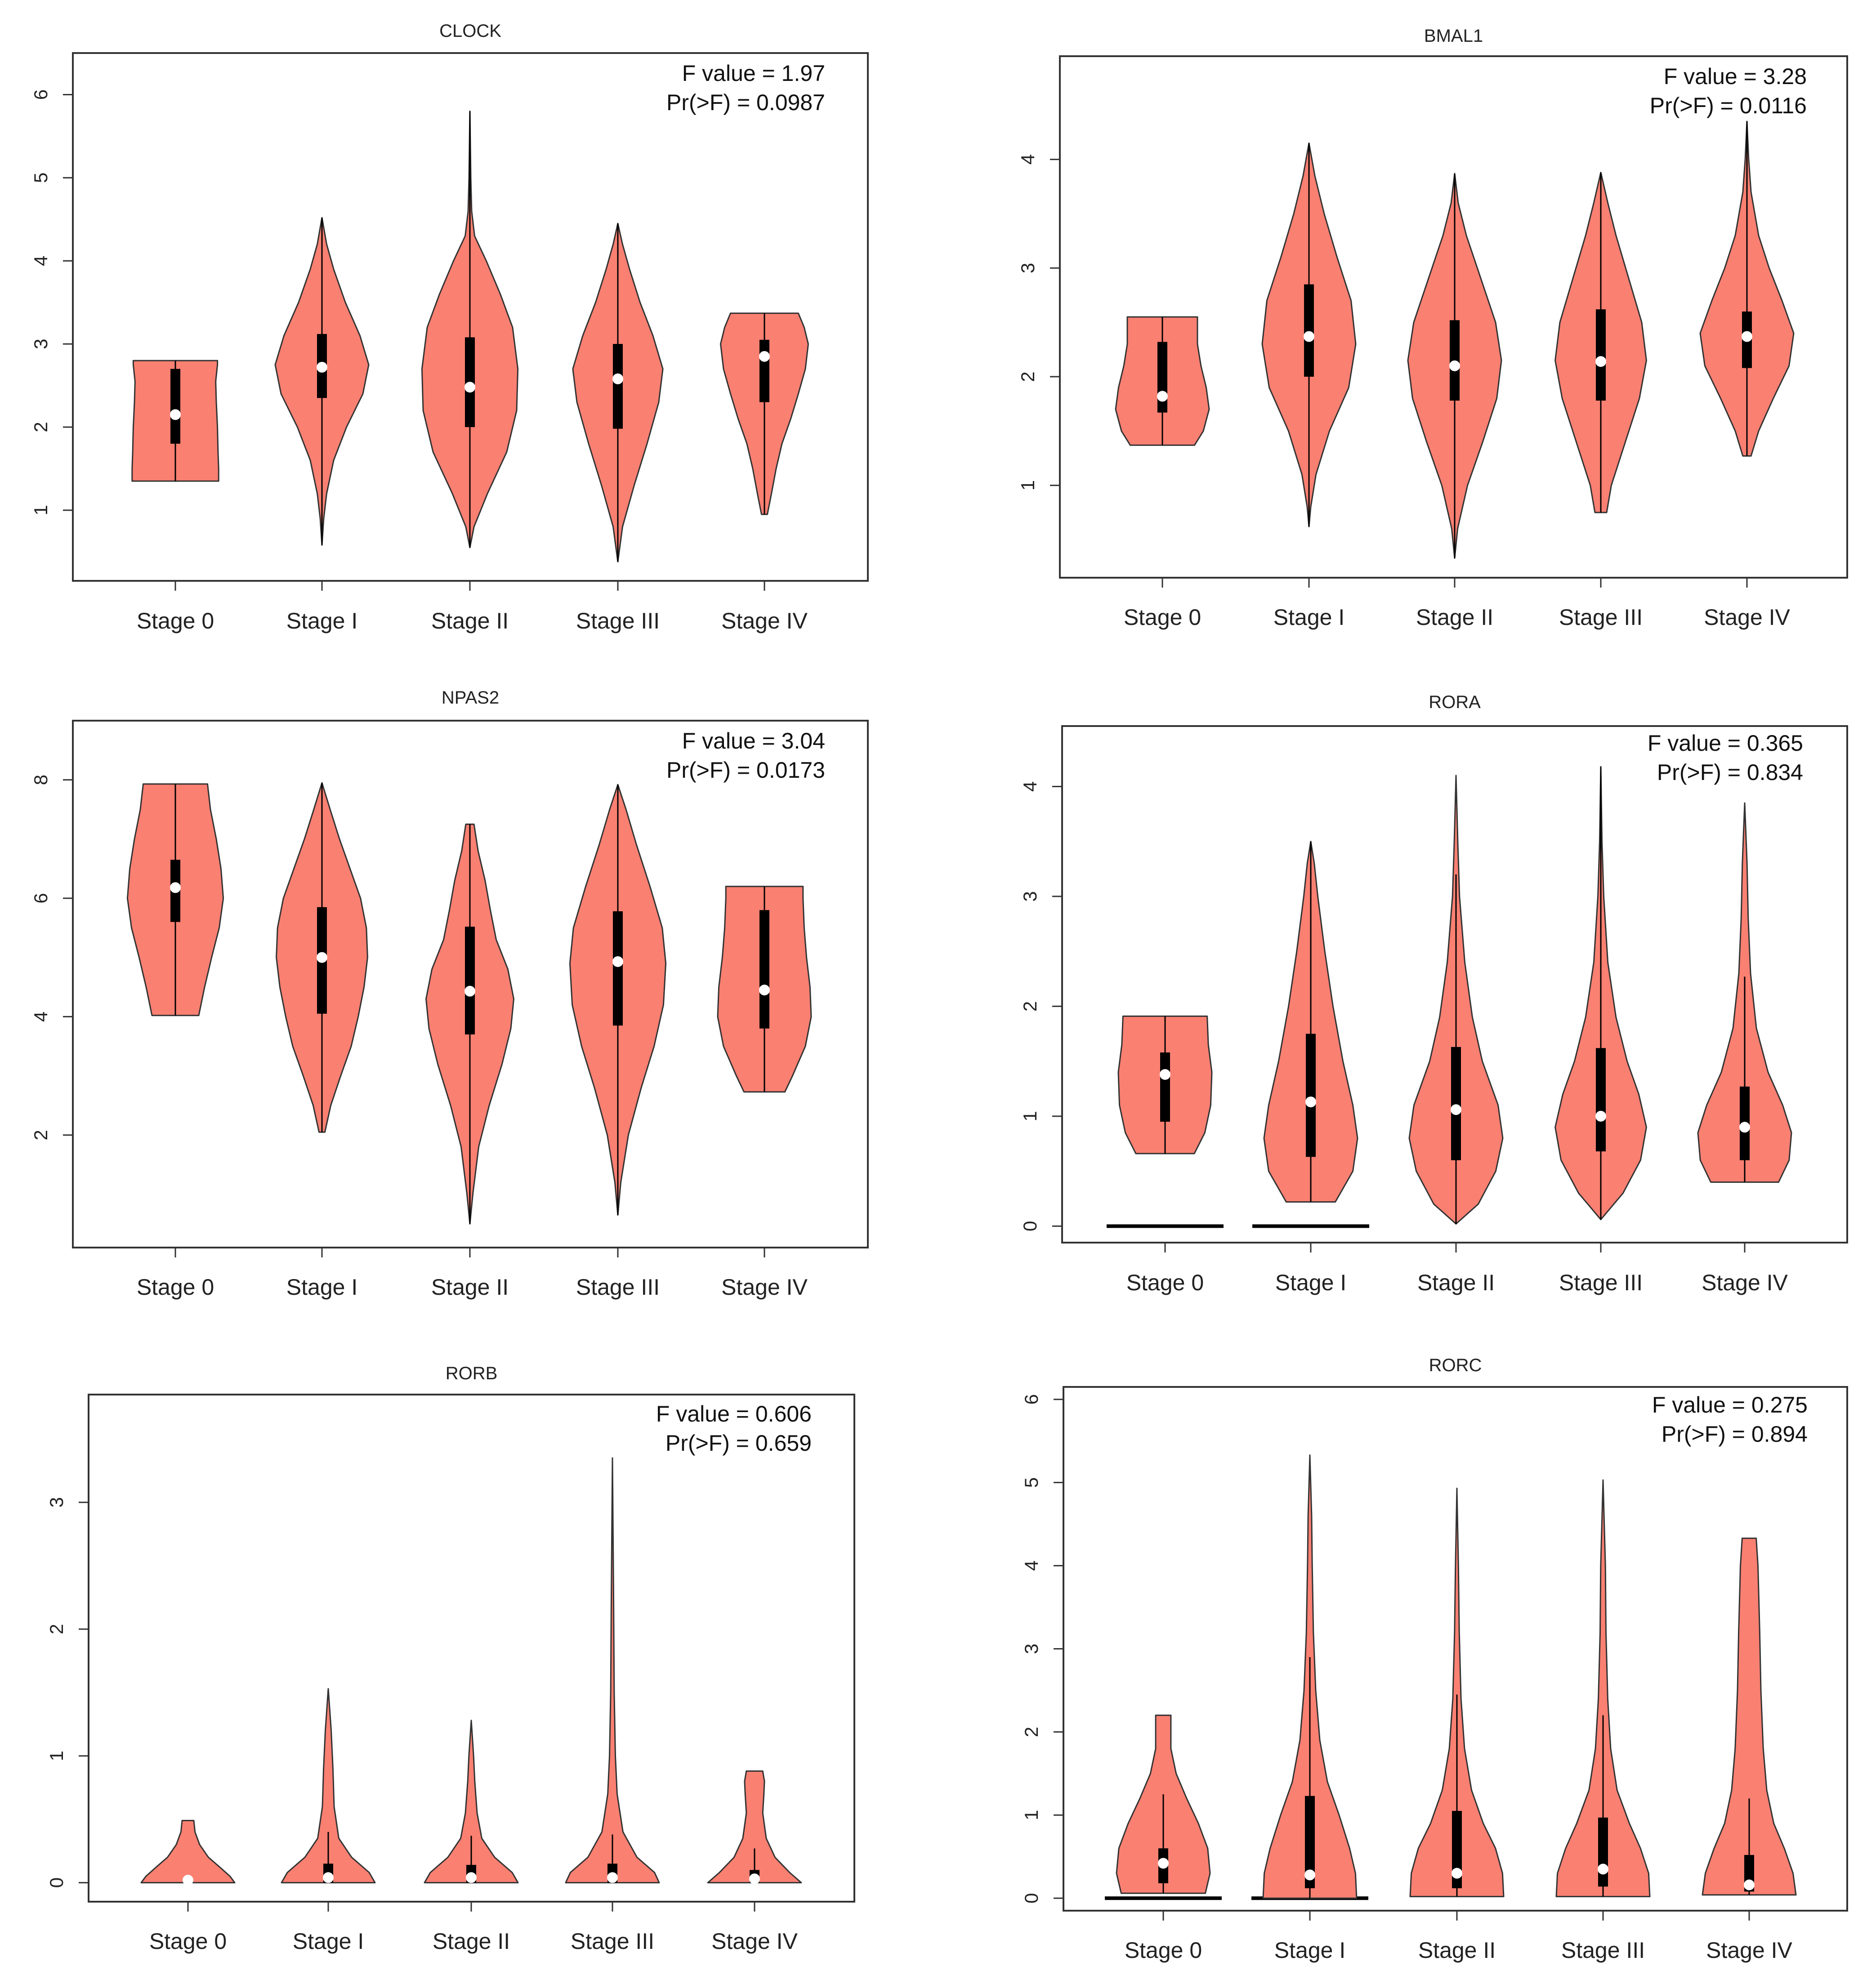 This screenshot has width=1867, height=1988. Describe the element at coordinates (1726, 743) in the screenshot. I see `f-value-label: F value = 0.365` at that location.